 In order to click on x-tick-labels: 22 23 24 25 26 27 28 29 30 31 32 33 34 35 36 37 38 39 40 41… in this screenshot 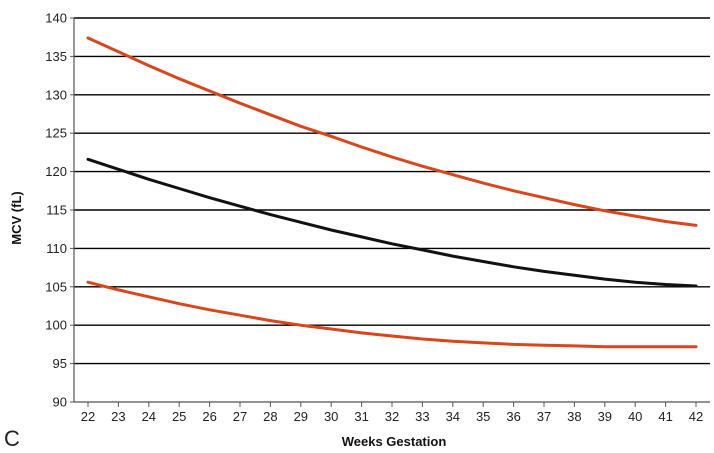, I will do `click(392, 416)`.